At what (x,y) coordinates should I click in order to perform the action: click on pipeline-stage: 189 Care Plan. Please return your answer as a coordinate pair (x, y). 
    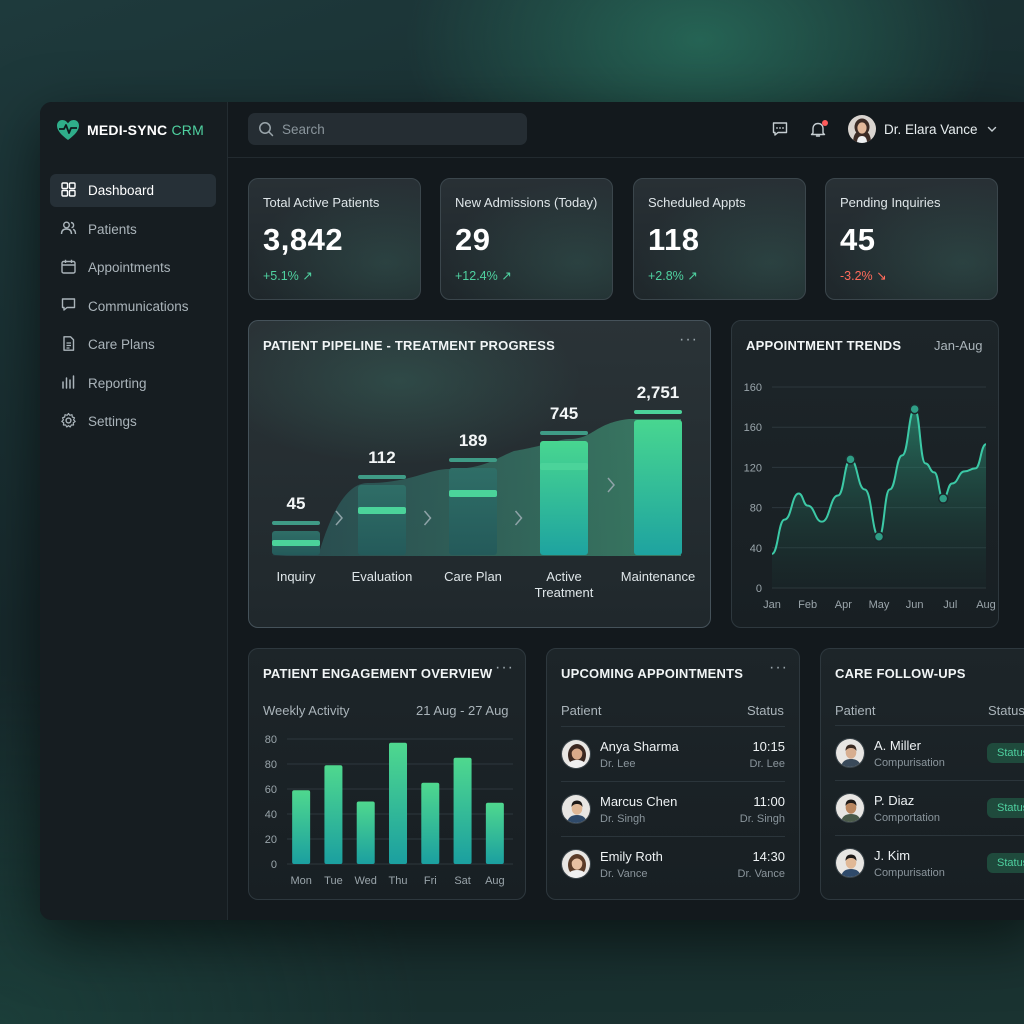
    Looking at the image, I should click on (473, 507).